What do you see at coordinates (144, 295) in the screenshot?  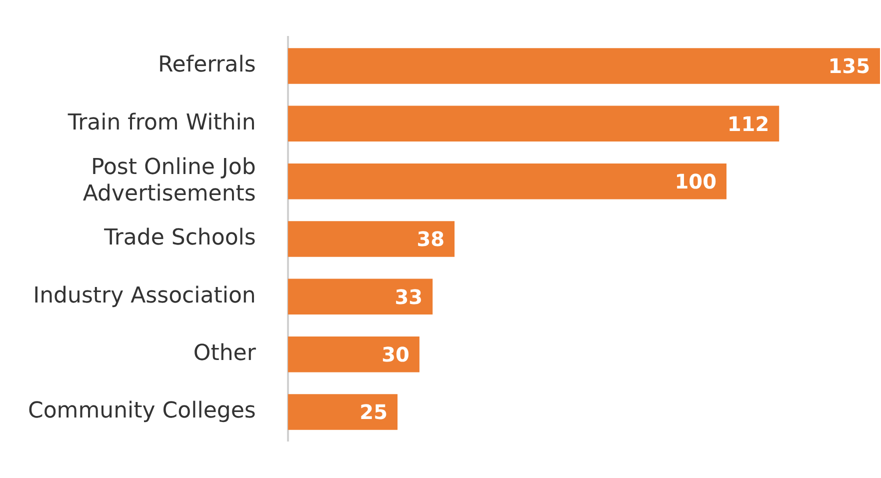 I see `y-tick-label: Industry Association` at bounding box center [144, 295].